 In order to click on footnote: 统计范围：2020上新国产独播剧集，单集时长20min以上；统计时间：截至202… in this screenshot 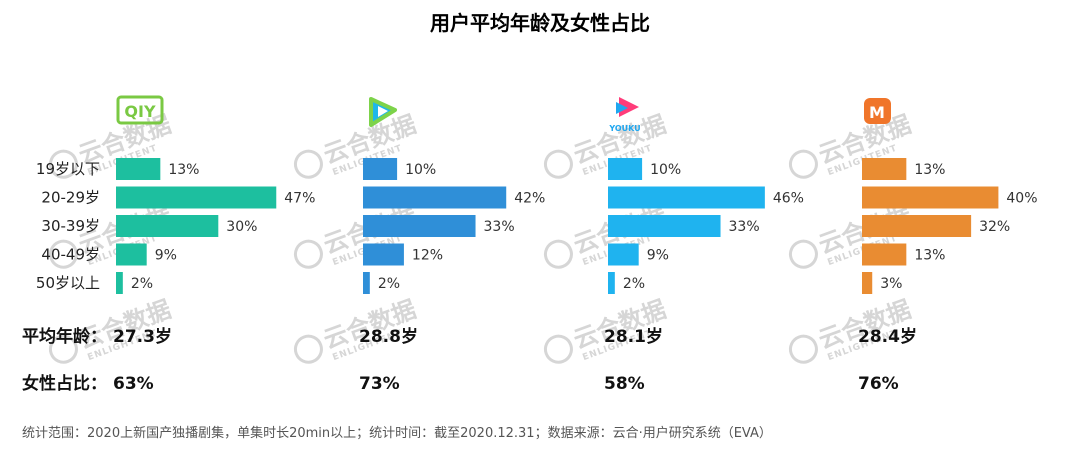, I will do `click(397, 433)`.